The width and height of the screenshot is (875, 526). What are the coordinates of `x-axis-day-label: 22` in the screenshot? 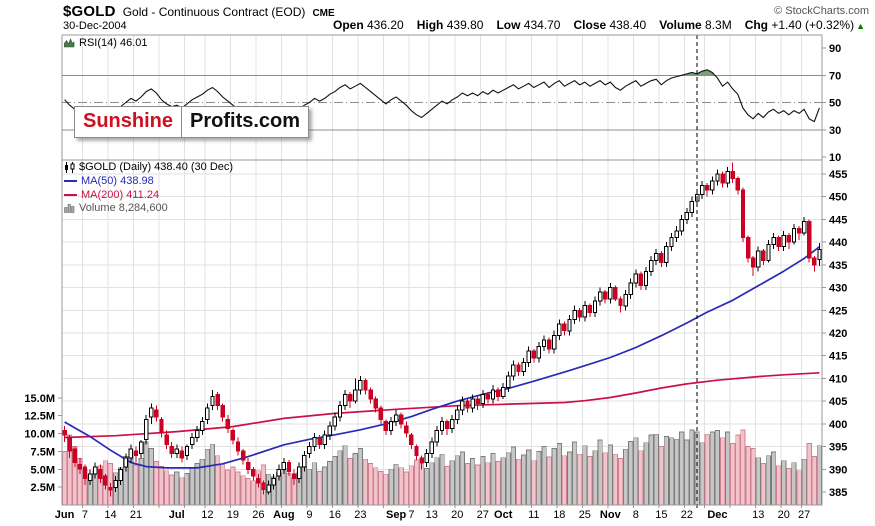 It's located at (687, 515).